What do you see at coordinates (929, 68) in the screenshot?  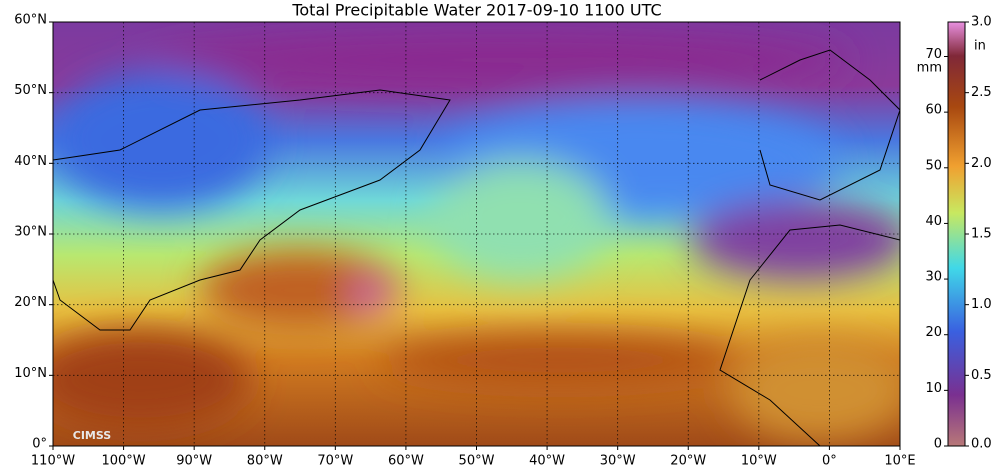 I see `mm-unit: mm` at bounding box center [929, 68].